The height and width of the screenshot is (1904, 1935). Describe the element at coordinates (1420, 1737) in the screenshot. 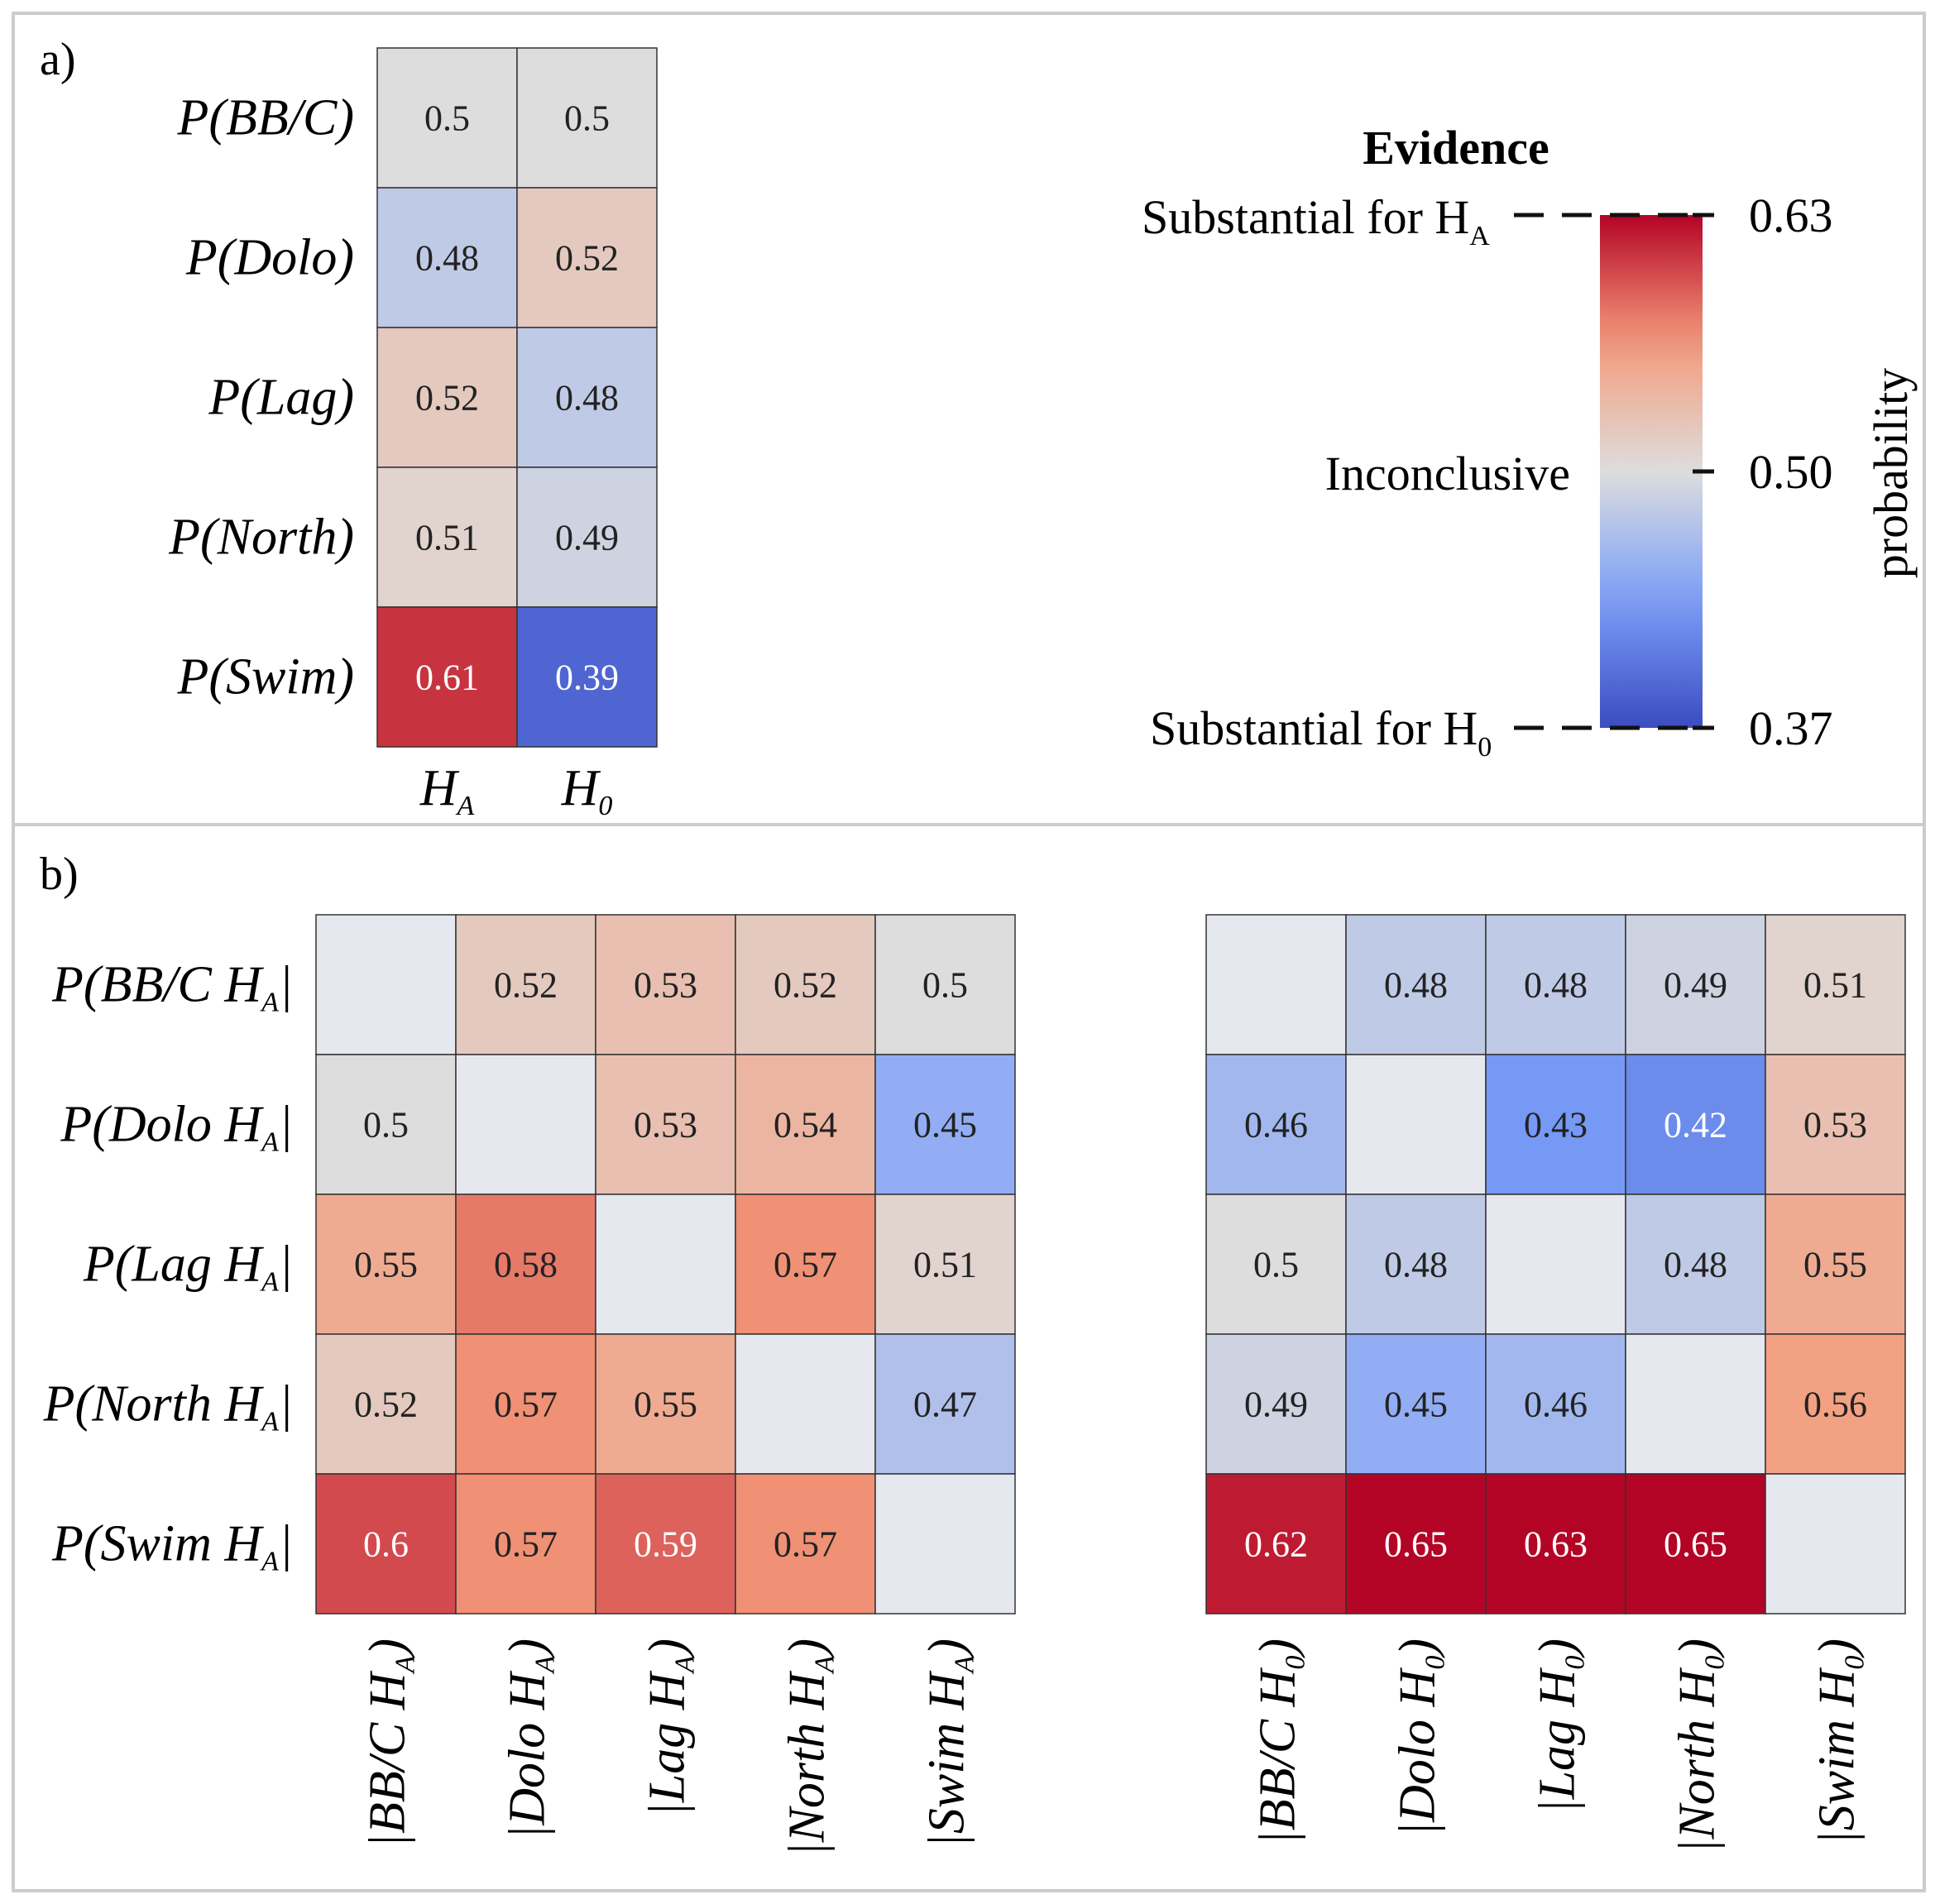

I see `column-label: |Dolo H0)` at that location.